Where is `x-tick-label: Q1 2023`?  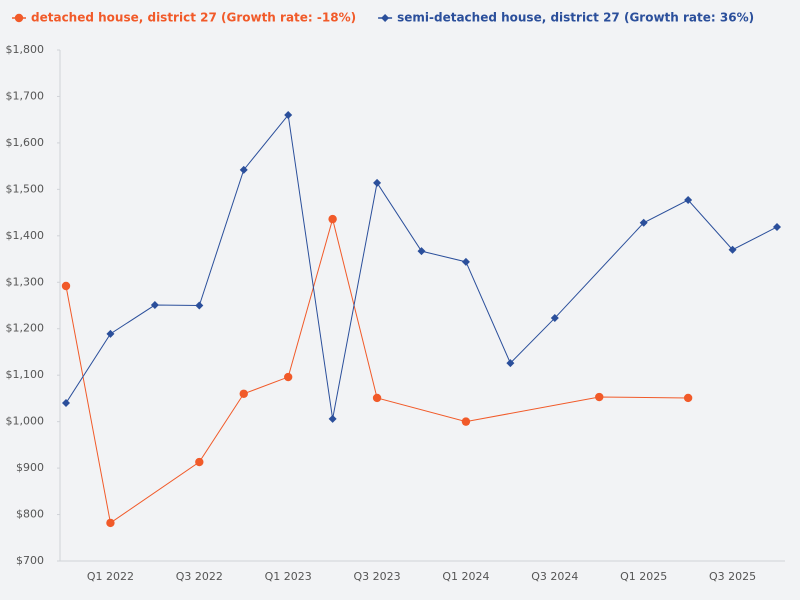 x-tick-label: Q1 2023 is located at coordinates (288, 576).